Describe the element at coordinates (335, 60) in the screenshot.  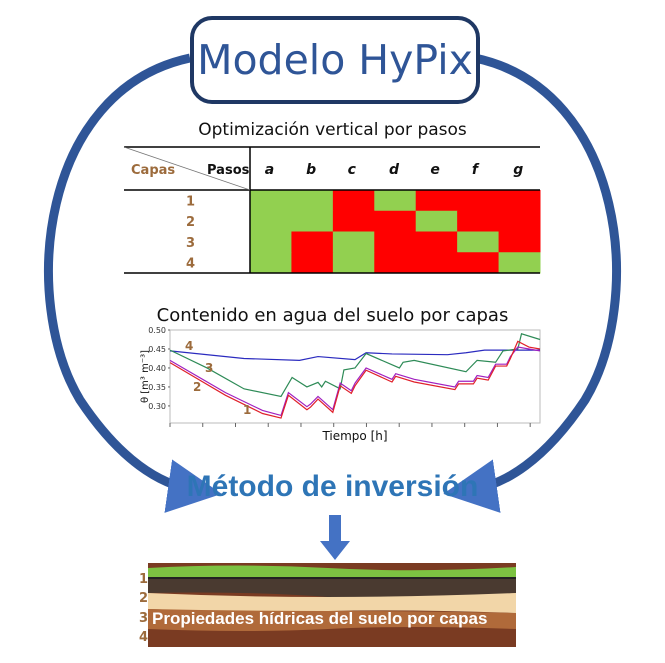
I see `page-title: Modelo HyPix` at that location.